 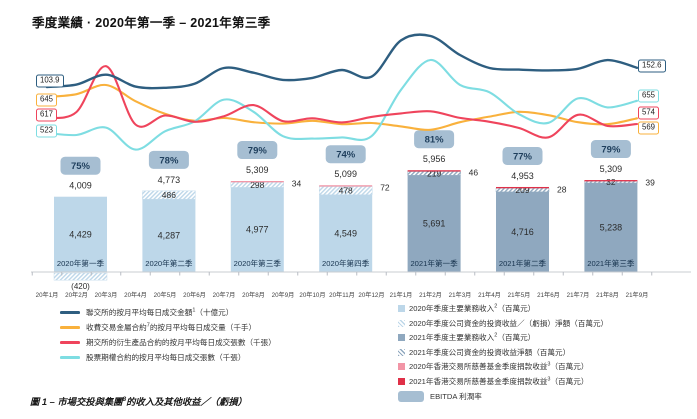 What do you see at coordinates (80, 186) in the screenshot?
I see `total-revenue-value: 4,009` at bounding box center [80, 186].